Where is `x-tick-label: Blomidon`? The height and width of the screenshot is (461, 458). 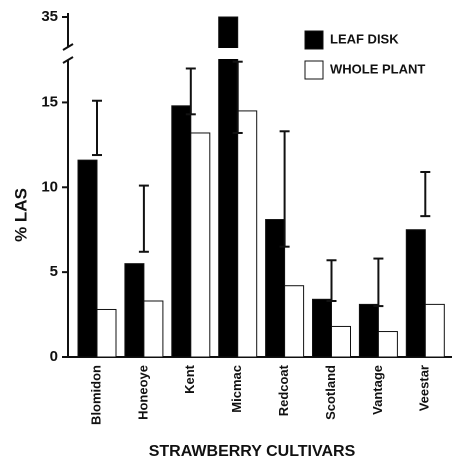
x-tick-label: Blomidon is located at coordinates (95, 395).